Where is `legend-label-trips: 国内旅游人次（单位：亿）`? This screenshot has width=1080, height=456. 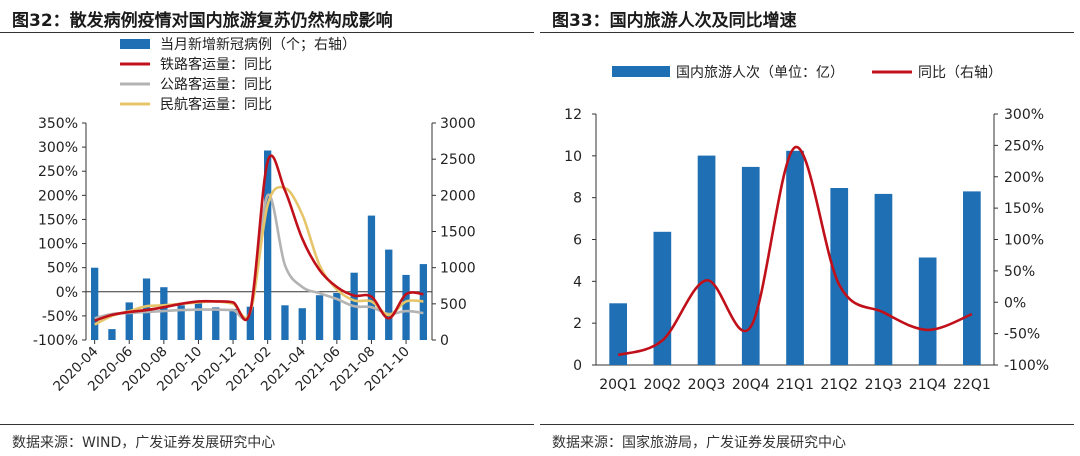
legend-label-trips: 国内旅游人次（单位：亿） is located at coordinates (760, 73).